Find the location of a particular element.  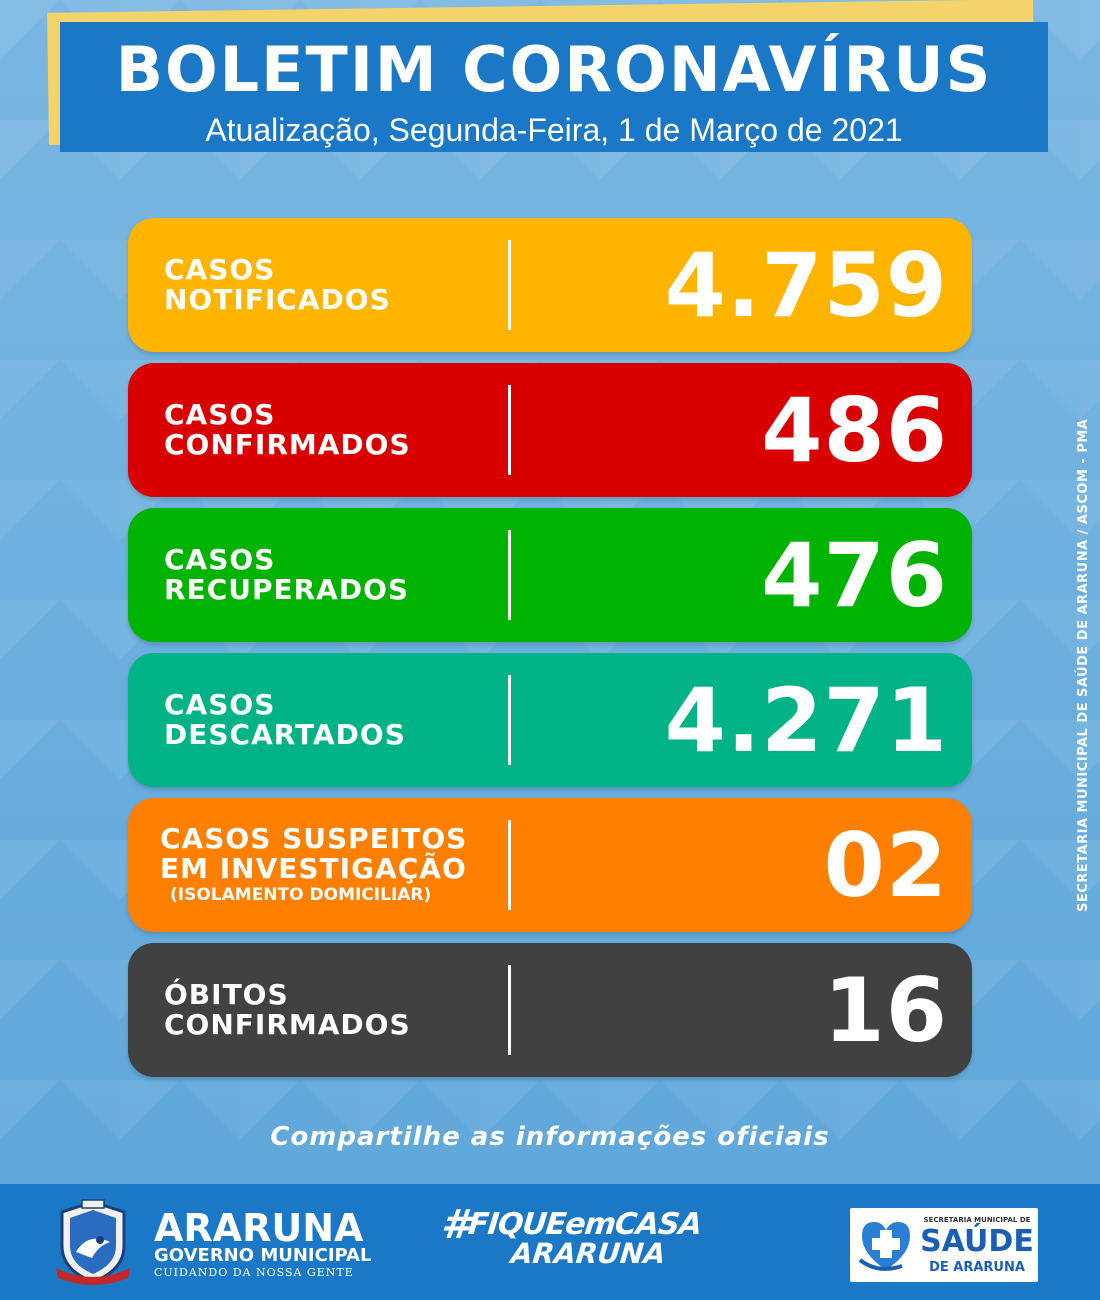

stat-label: ÓBITOS CONFIRMADOS is located at coordinates (334, 1010).